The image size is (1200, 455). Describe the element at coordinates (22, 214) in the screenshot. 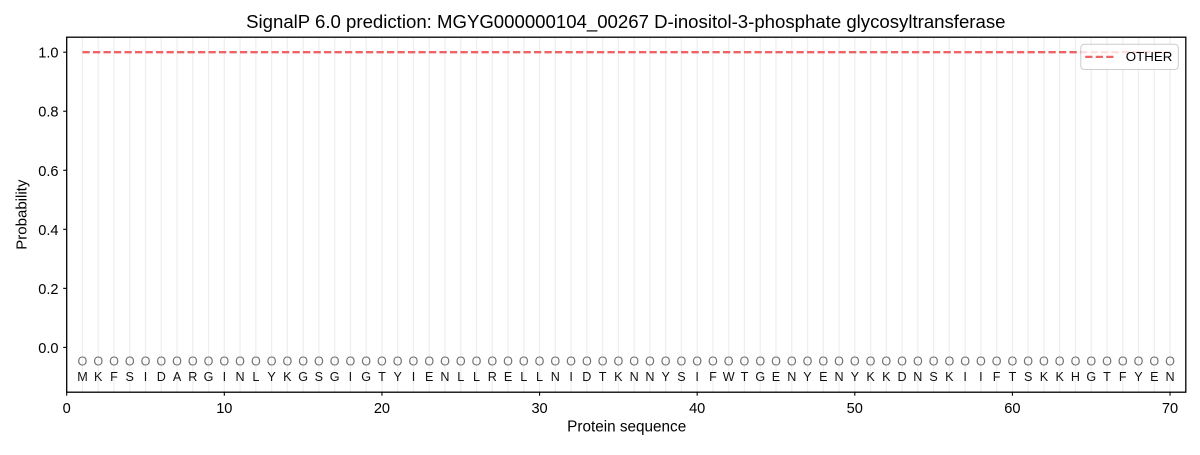

I see `svg-text: Probability` at that location.